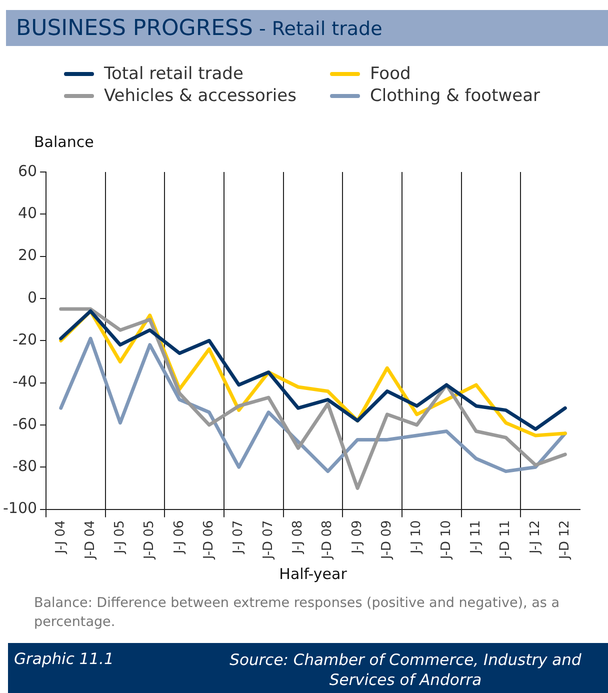 Image resolution: width=608 pixels, height=693 pixels. What do you see at coordinates (200, 96) in the screenshot?
I see `legend-label: Vehicles & accessories` at bounding box center [200, 96].